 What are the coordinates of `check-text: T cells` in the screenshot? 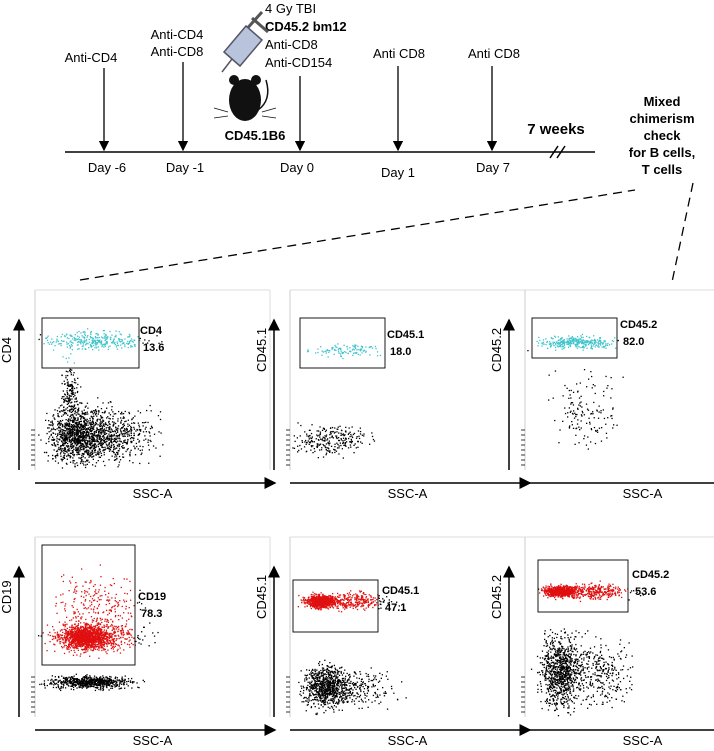 It's located at (662, 169).